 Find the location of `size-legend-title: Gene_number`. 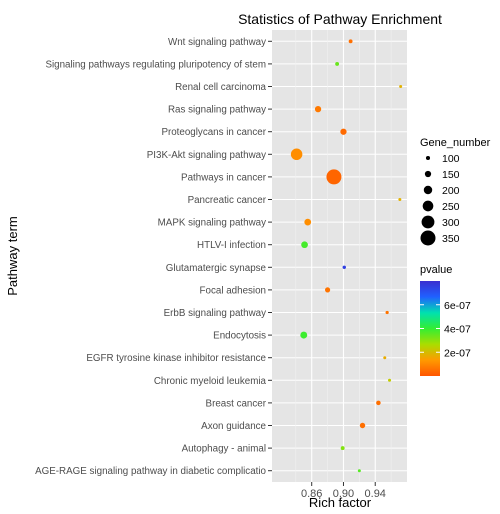

size-legend-title: Gene_number is located at coordinates (455, 143).